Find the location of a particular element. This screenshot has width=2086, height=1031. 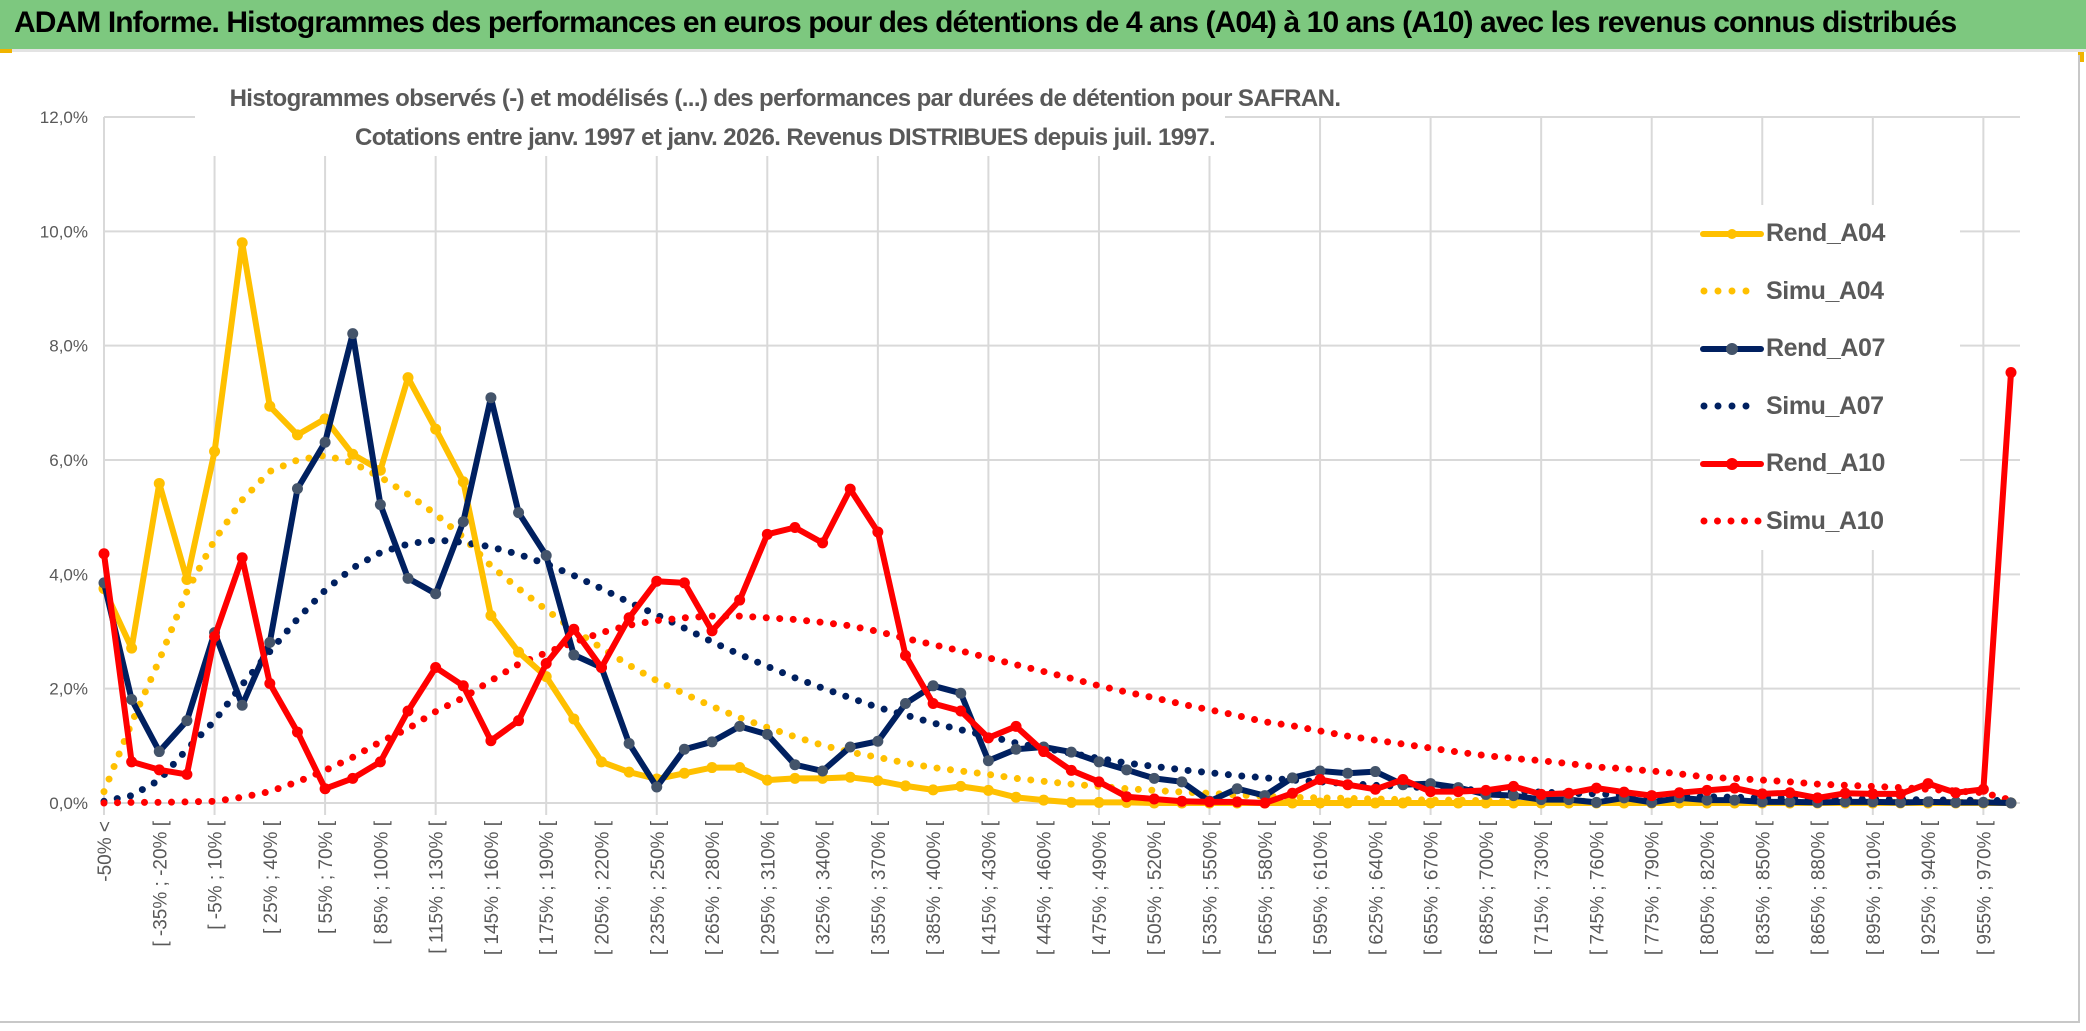

y-tick-label: 6,0% is located at coordinates (68, 460).